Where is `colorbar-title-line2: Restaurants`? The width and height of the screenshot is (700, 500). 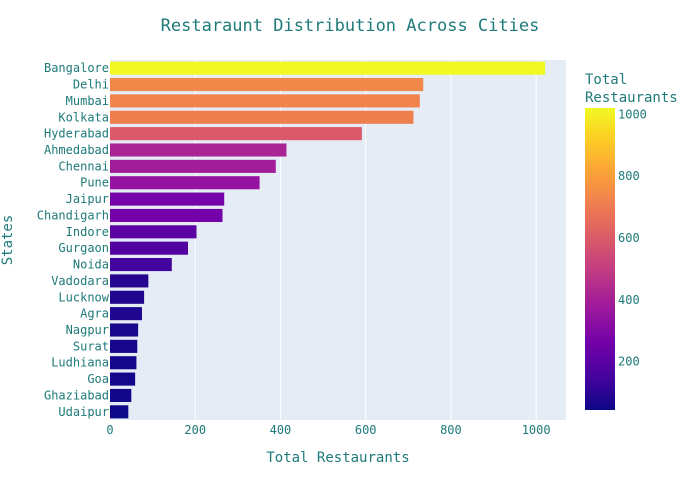 colorbar-title-line2: Restaurants is located at coordinates (631, 98).